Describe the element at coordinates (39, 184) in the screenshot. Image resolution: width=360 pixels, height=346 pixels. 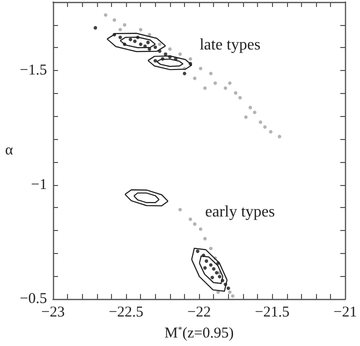
I see `y-tick-label: −1` at that location.